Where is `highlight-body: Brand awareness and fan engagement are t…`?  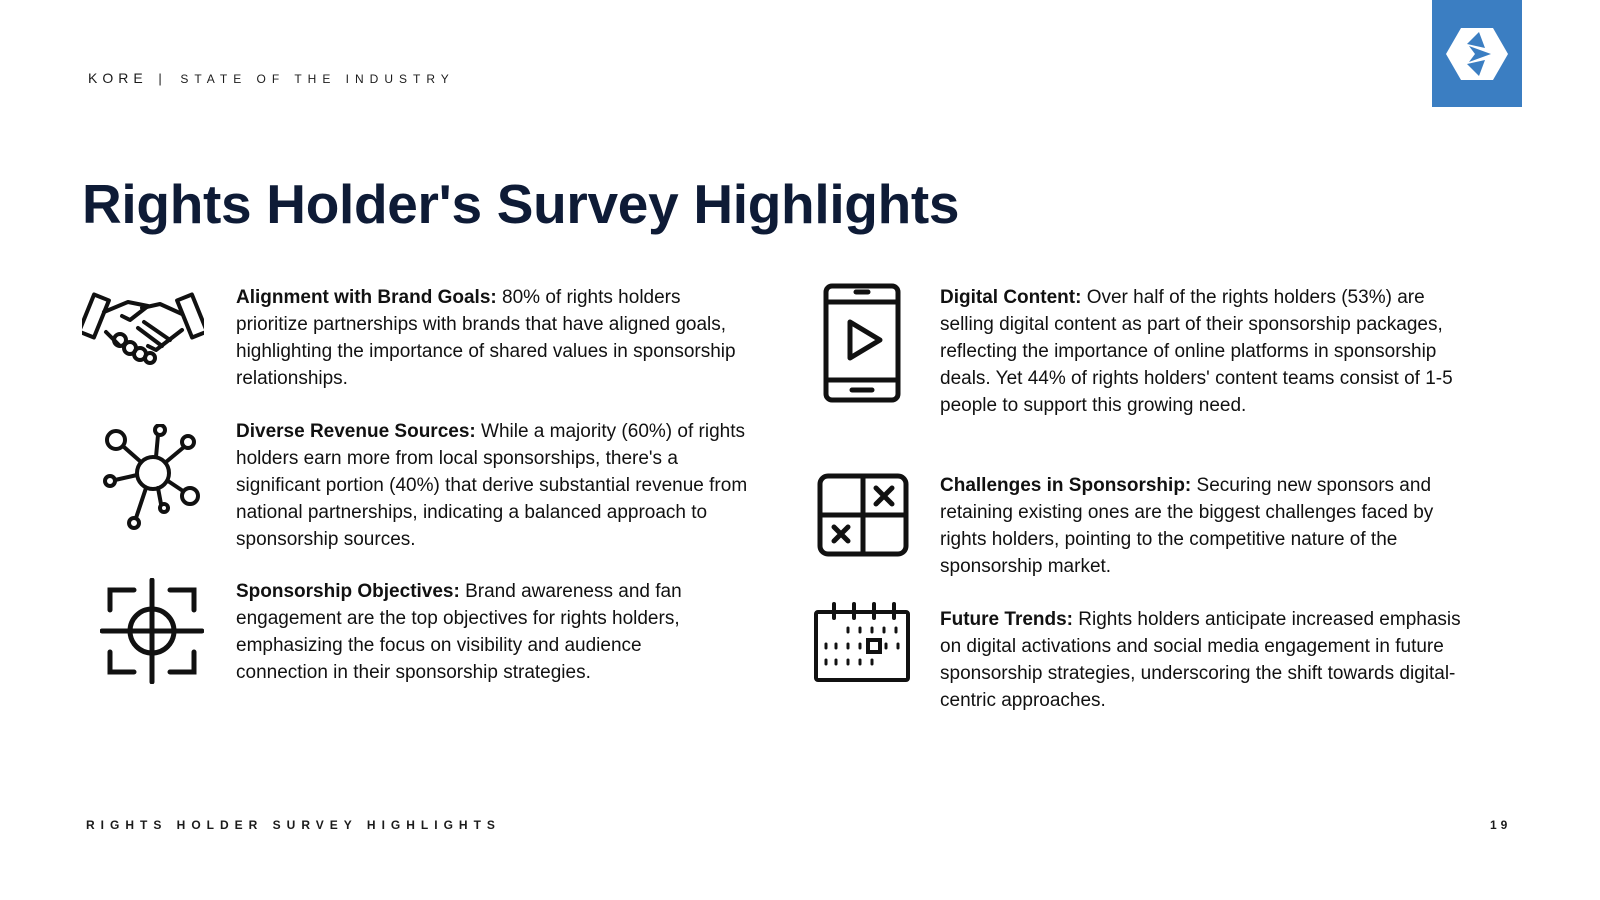
highlight-body: Brand awareness and fan engagement are t… is located at coordinates (459, 632).